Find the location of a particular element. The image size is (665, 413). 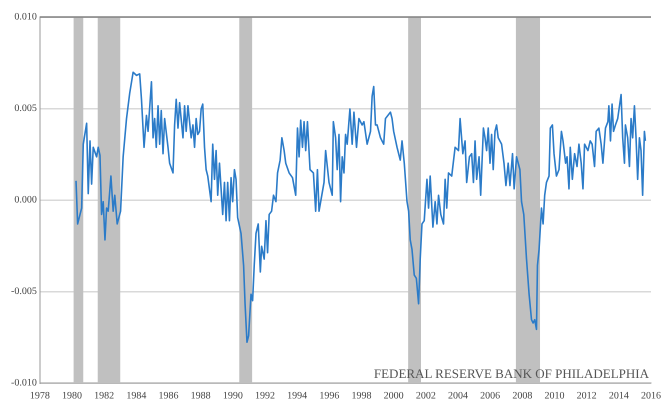

y-tick-label: -0.010 is located at coordinates (23, 383).